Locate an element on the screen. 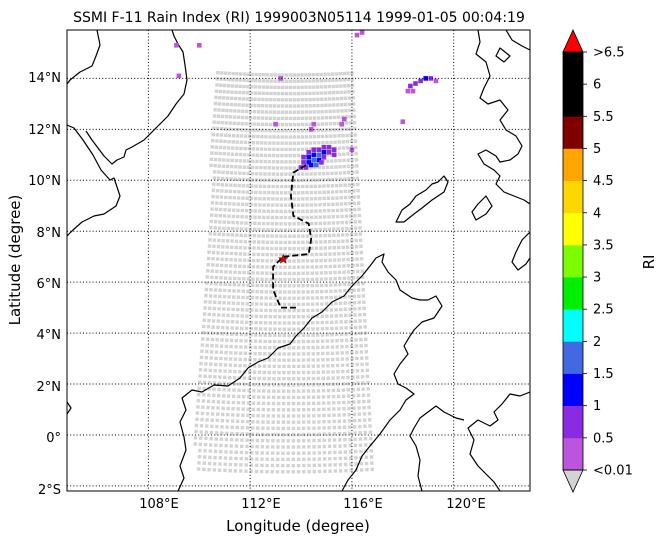 This screenshot has width=666, height=545. y-tick-label: 14°N is located at coordinates (44, 78).